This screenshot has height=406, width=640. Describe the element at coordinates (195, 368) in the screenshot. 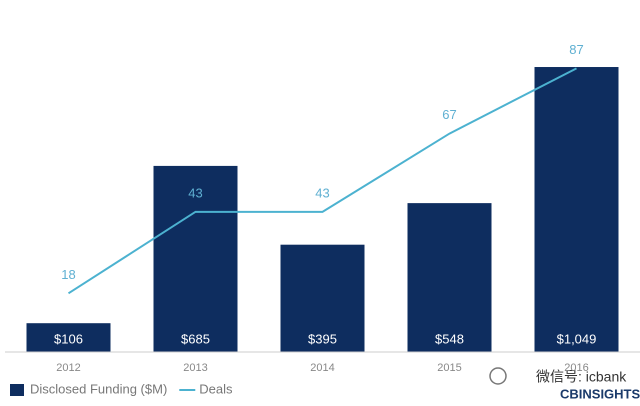

I see `x-tick-label: 2013` at that location.